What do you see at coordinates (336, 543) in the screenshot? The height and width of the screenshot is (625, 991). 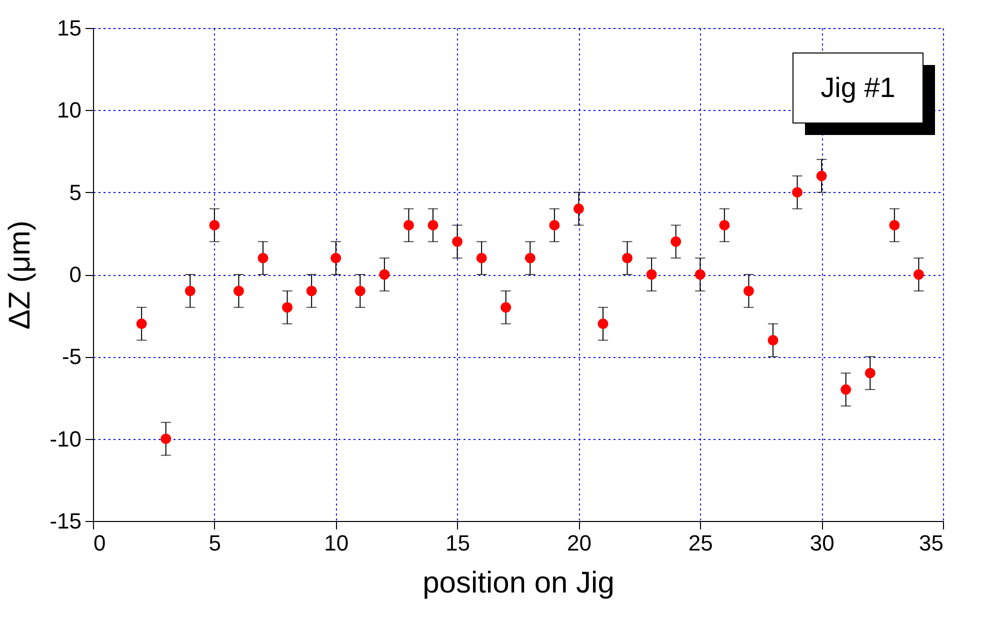 I see `x-tick-label: 10` at bounding box center [336, 543].